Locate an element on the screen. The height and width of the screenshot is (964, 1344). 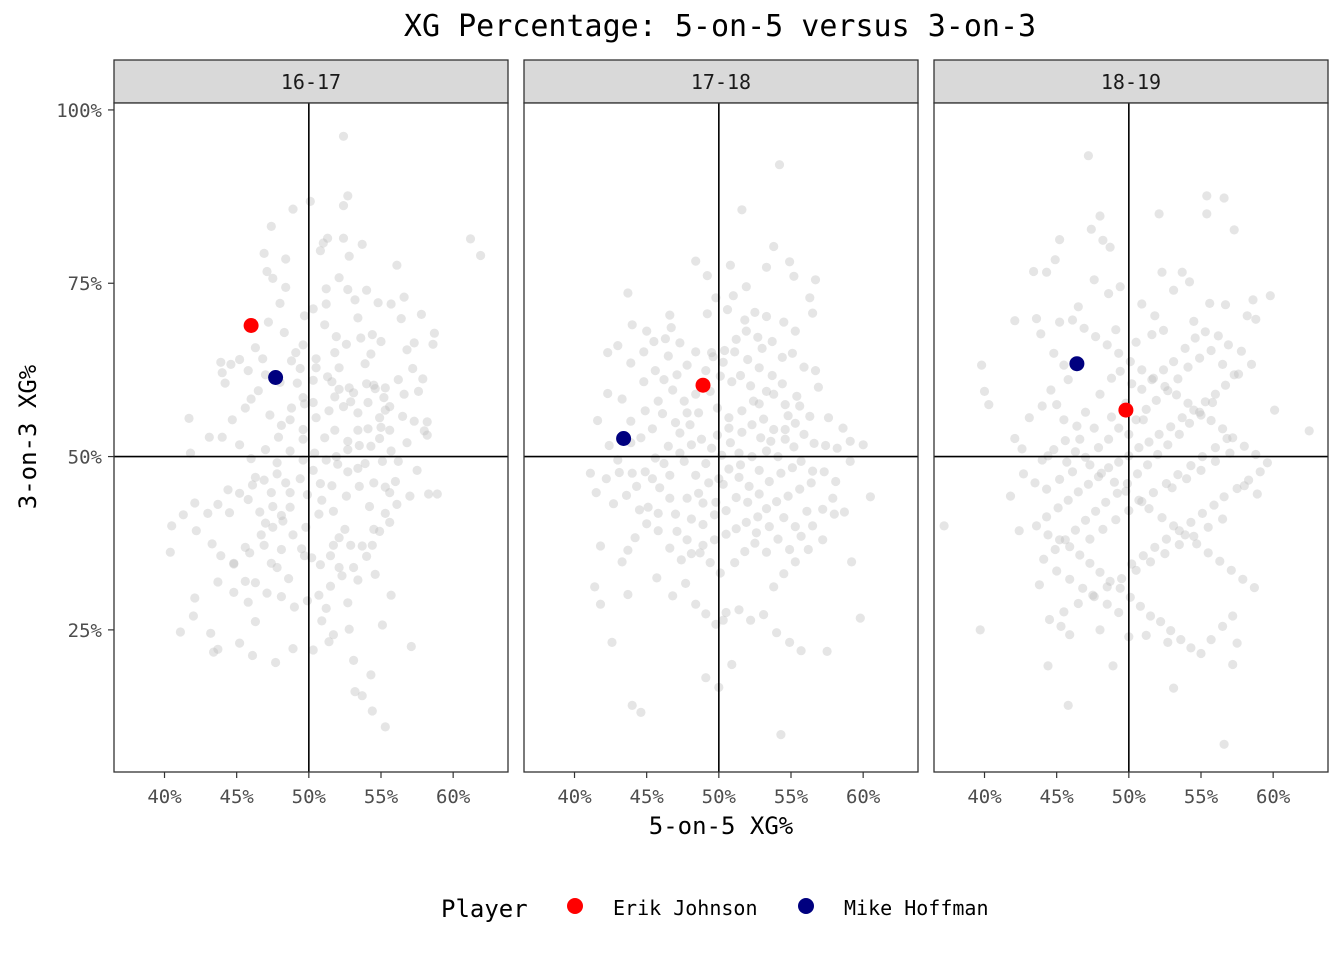
x-tick-label: 55% is located at coordinates (791, 797).